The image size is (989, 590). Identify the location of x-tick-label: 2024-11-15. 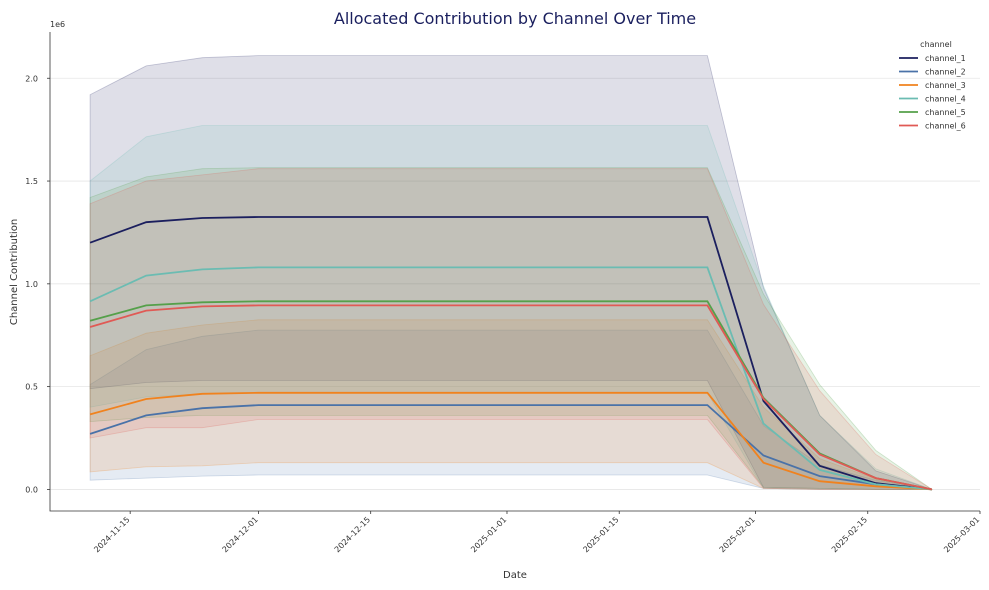
(111, 534).